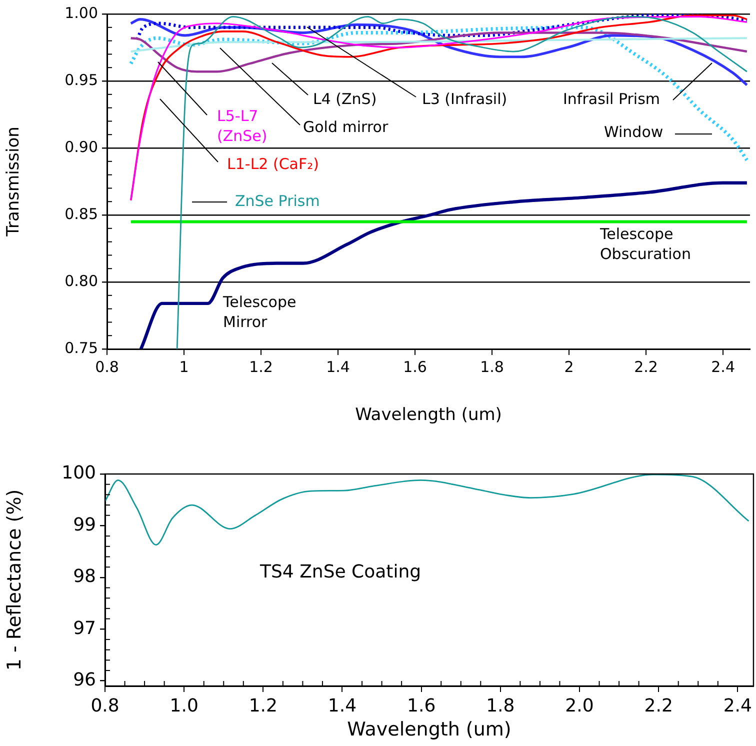 This screenshot has height=746, width=756. I want to click on text: Window, so click(634, 131).